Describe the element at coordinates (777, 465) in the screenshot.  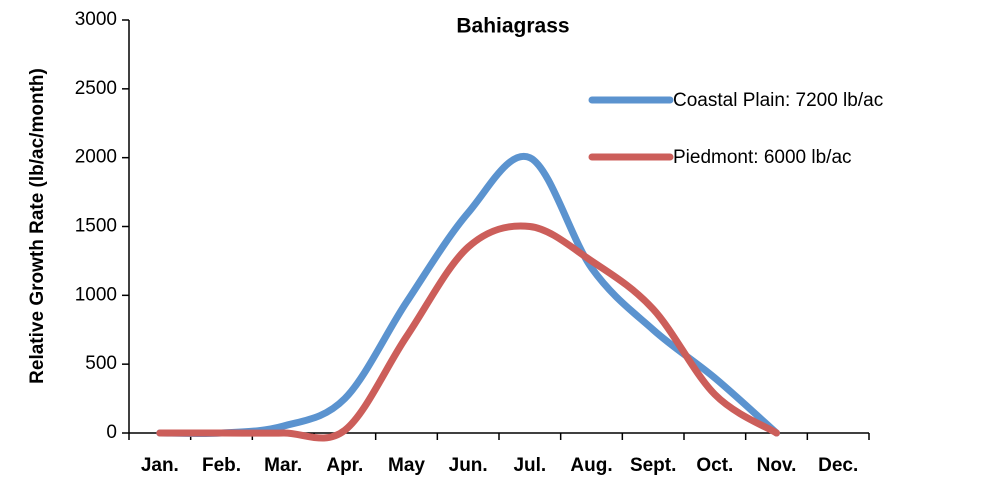
I see `x-tick-label: Nov.` at that location.